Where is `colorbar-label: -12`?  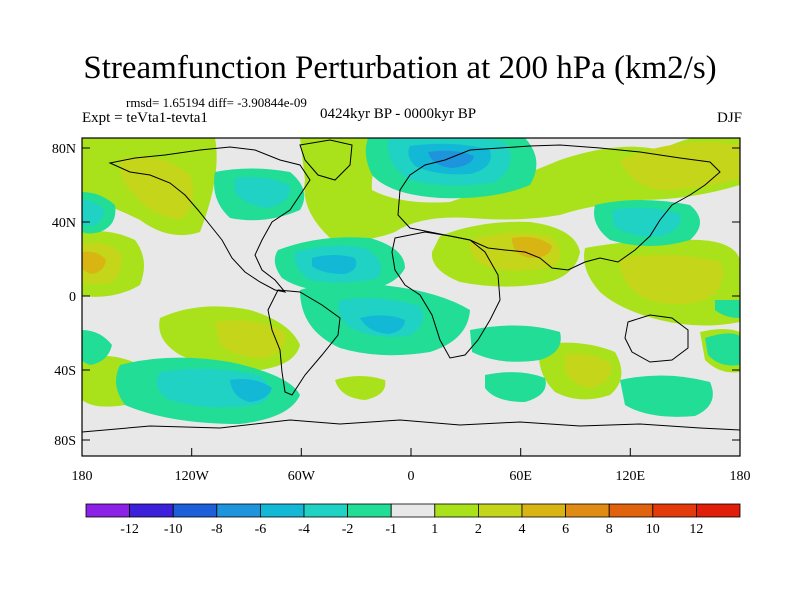 colorbar-label: -12 is located at coordinates (129, 529).